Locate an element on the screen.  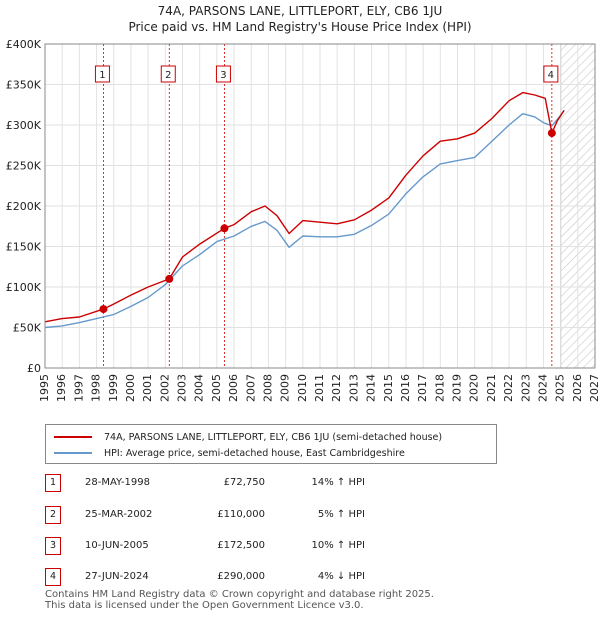
x-tick-label: 2008 is located at coordinates (267, 388).